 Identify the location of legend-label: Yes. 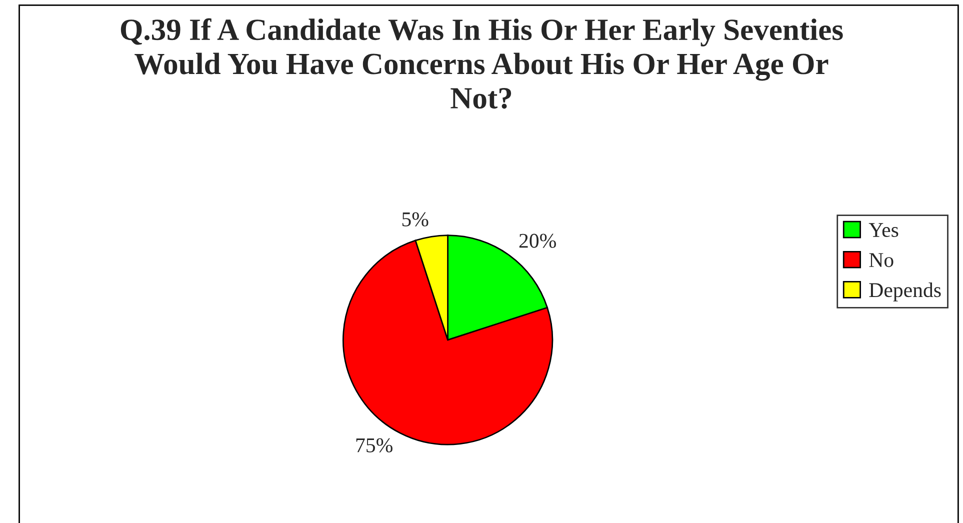
(883, 230).